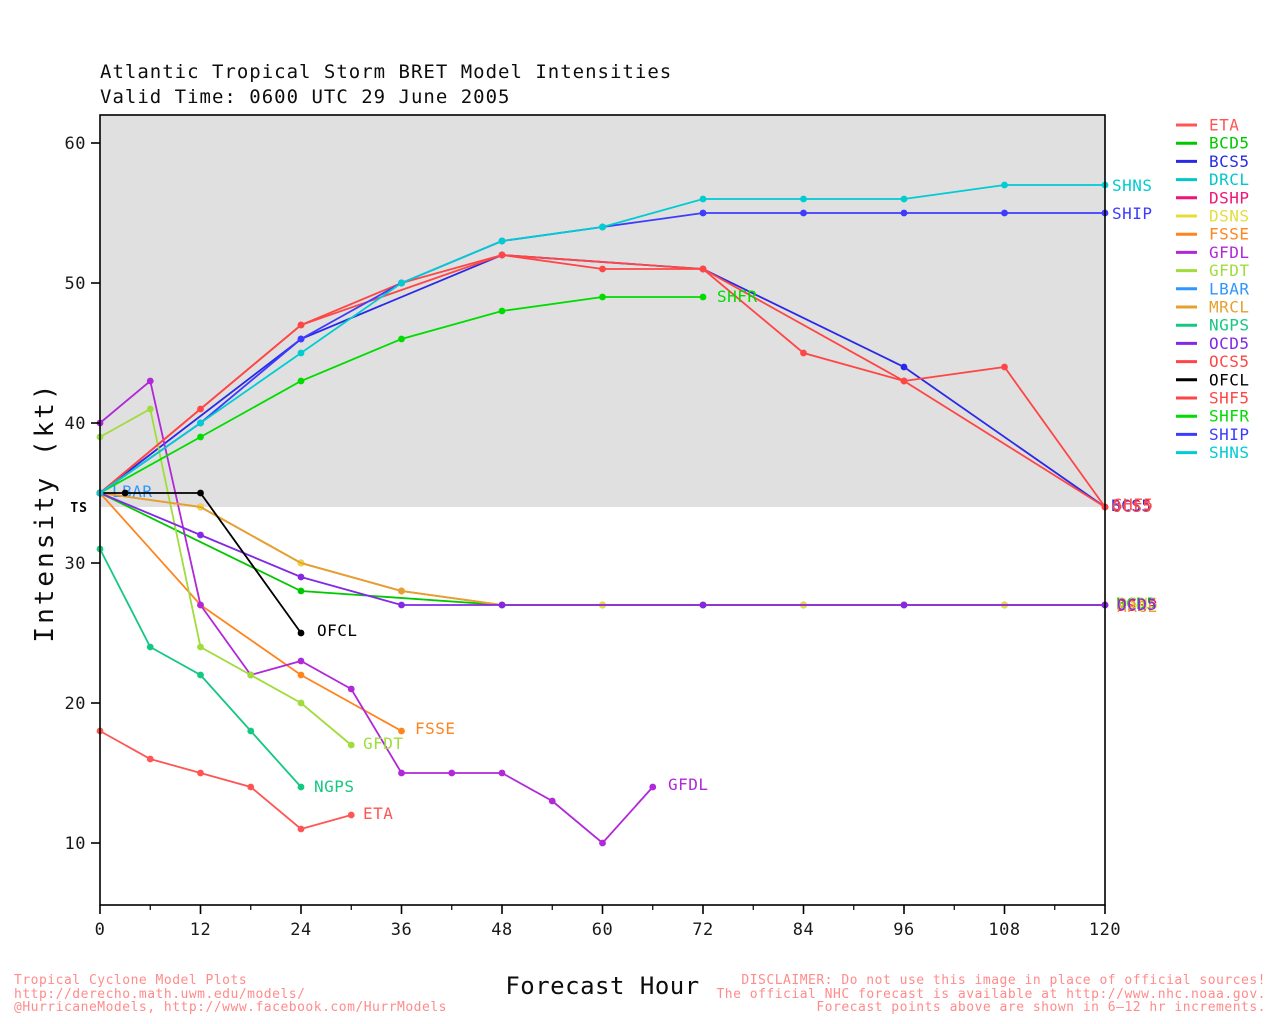 Image resolution: width=1280 pixels, height=1024 pixels. Describe the element at coordinates (75, 844) in the screenshot. I see `y-tick-label: 10` at that location.